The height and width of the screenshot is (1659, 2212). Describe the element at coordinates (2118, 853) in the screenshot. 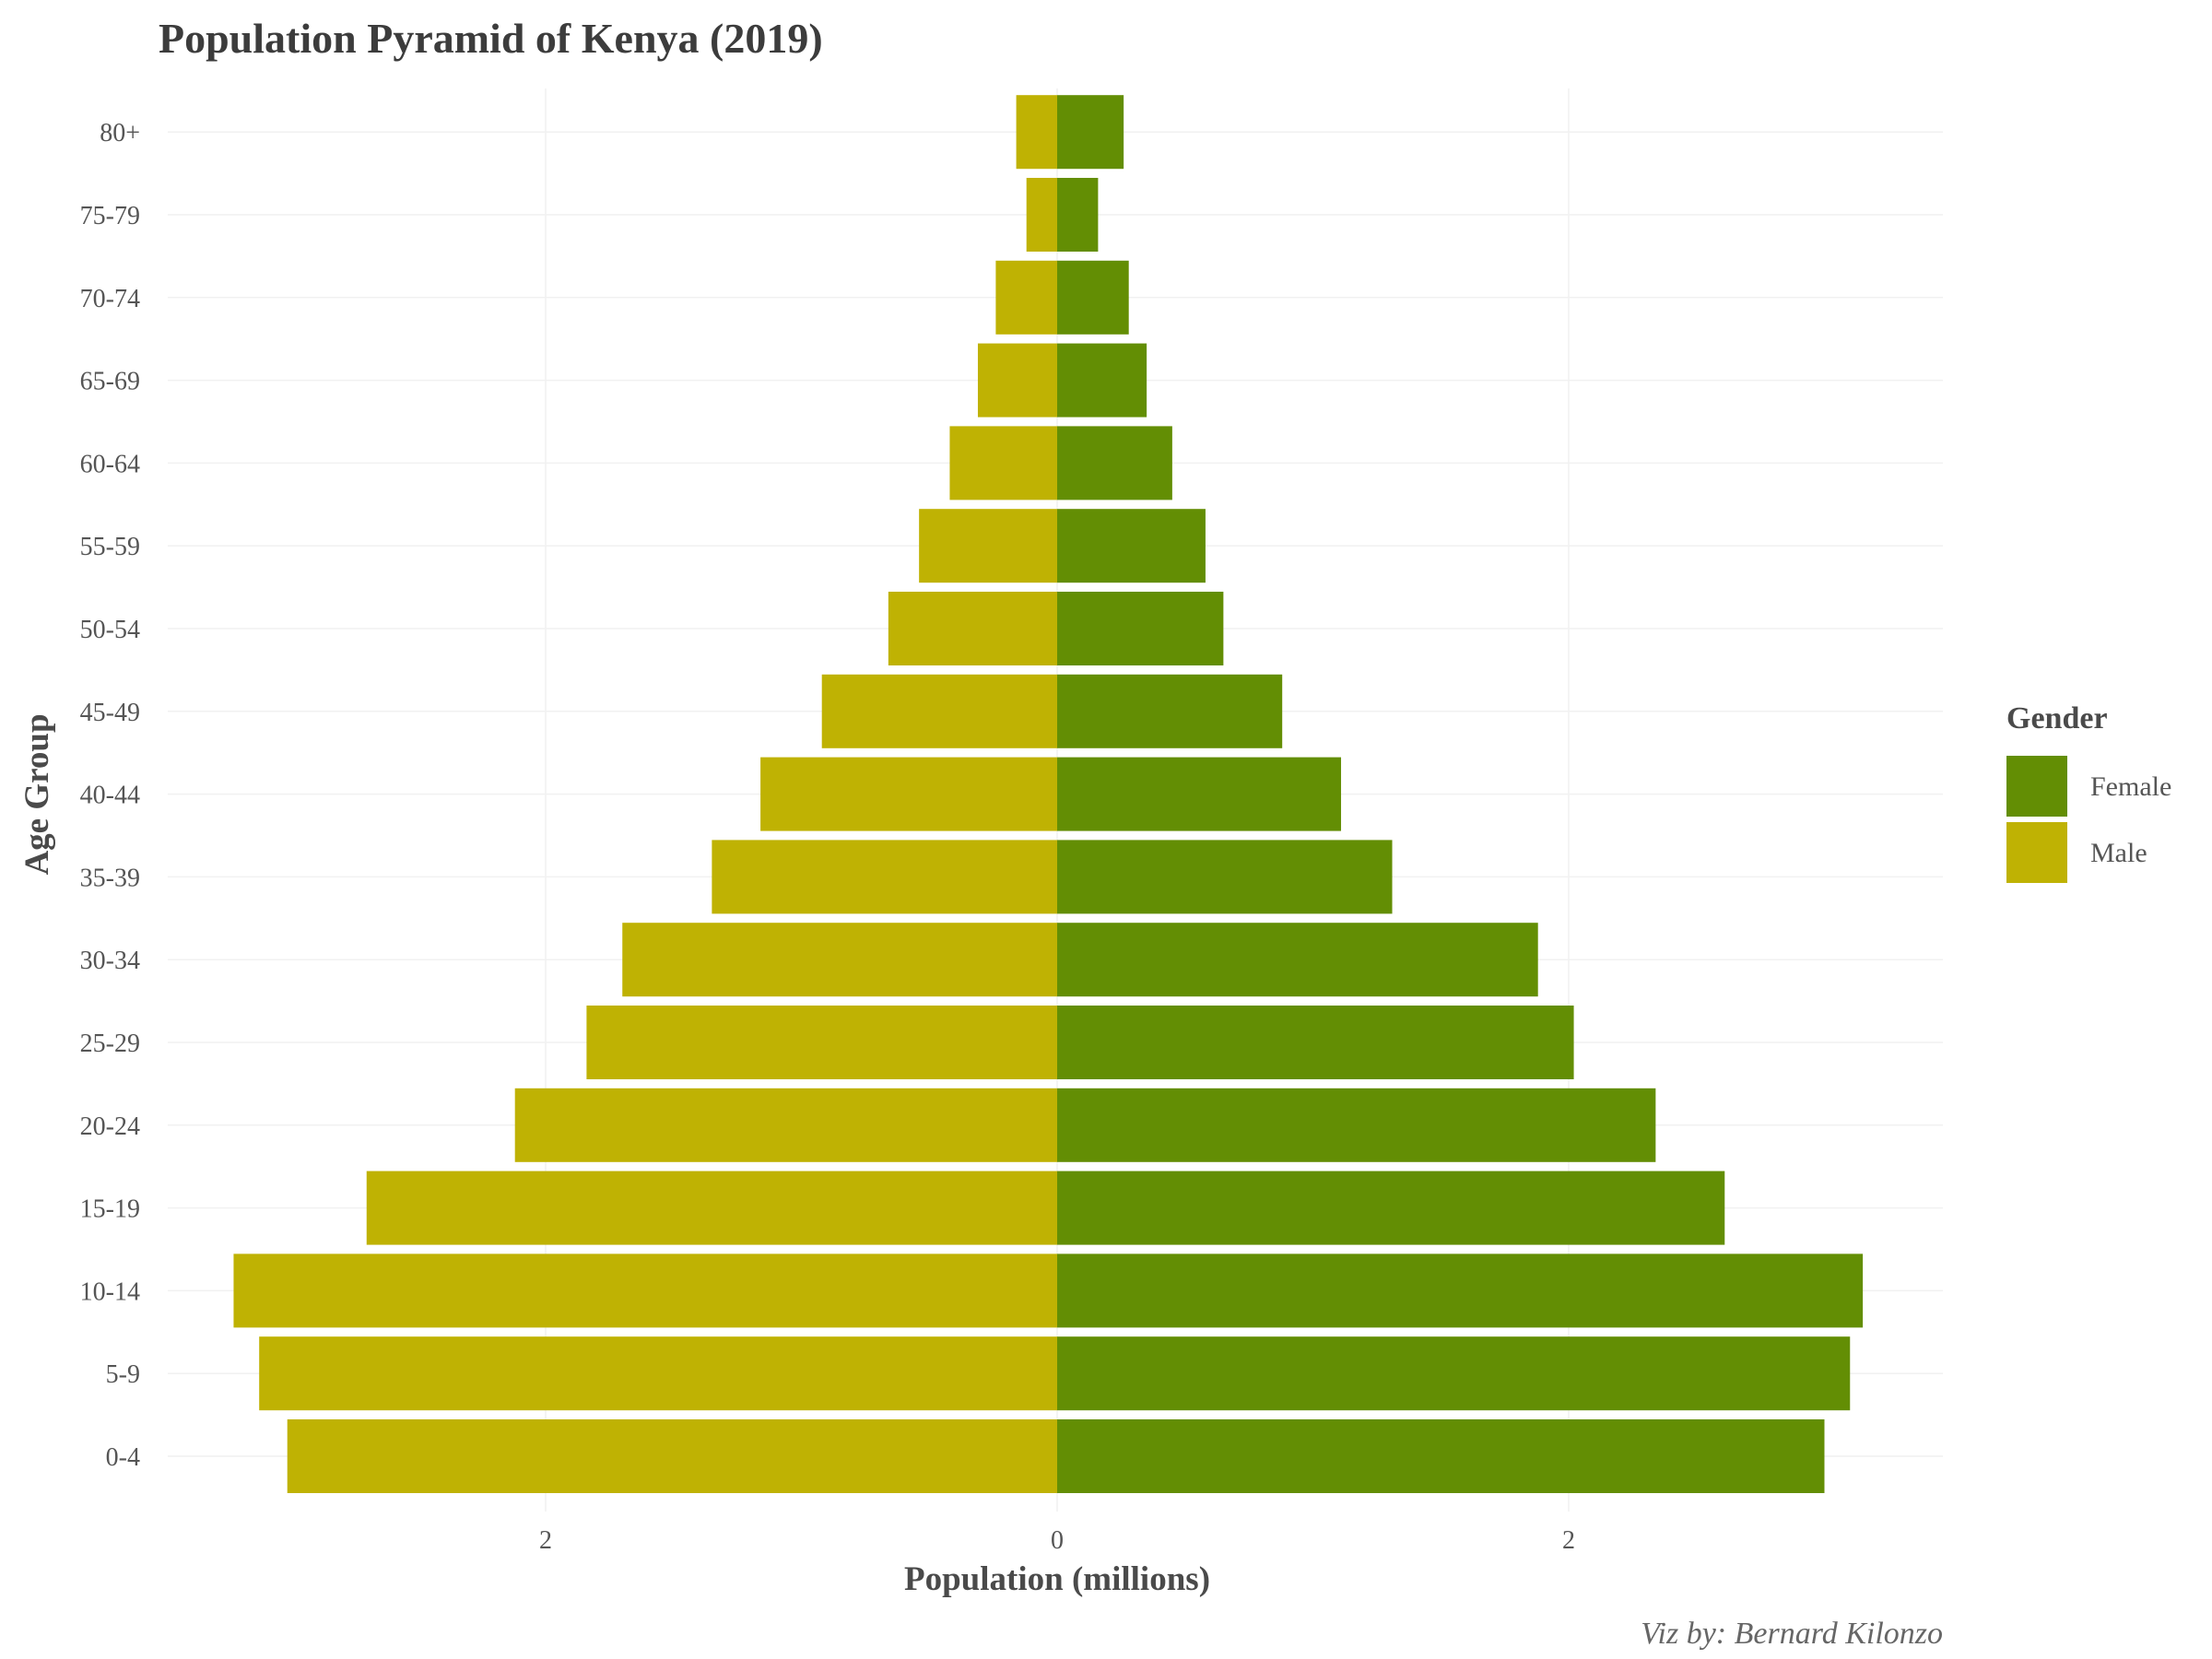

I see `legend-label-male: Male` at that location.